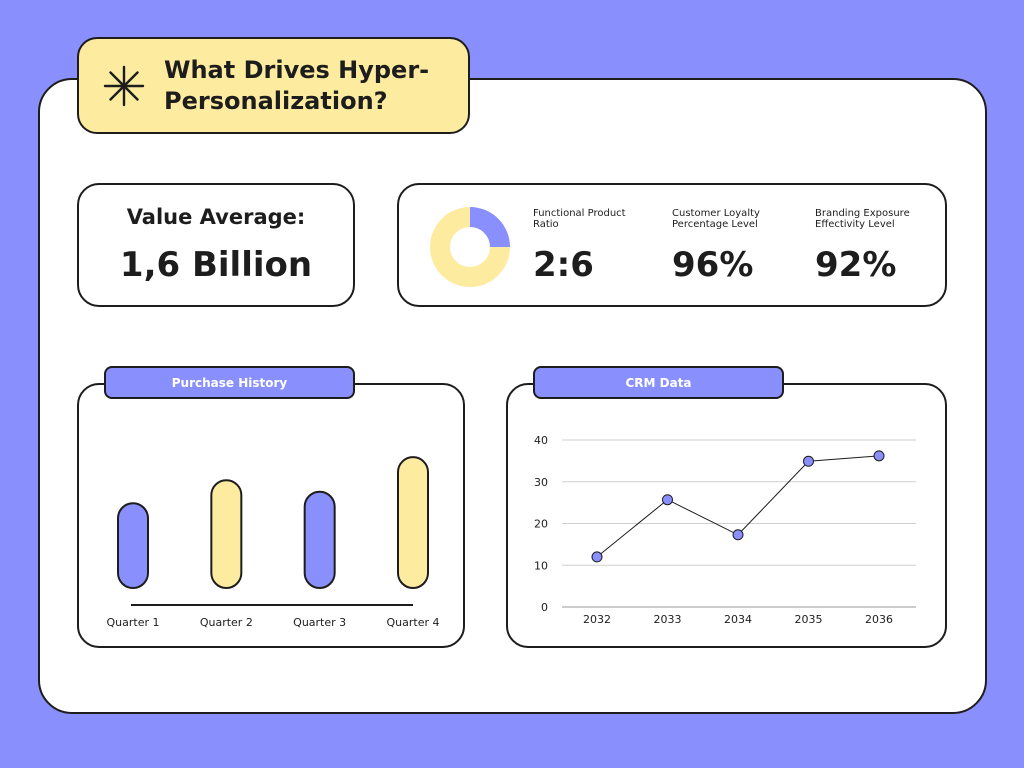  I want to click on value-average-label: Value Average:, so click(216, 217).